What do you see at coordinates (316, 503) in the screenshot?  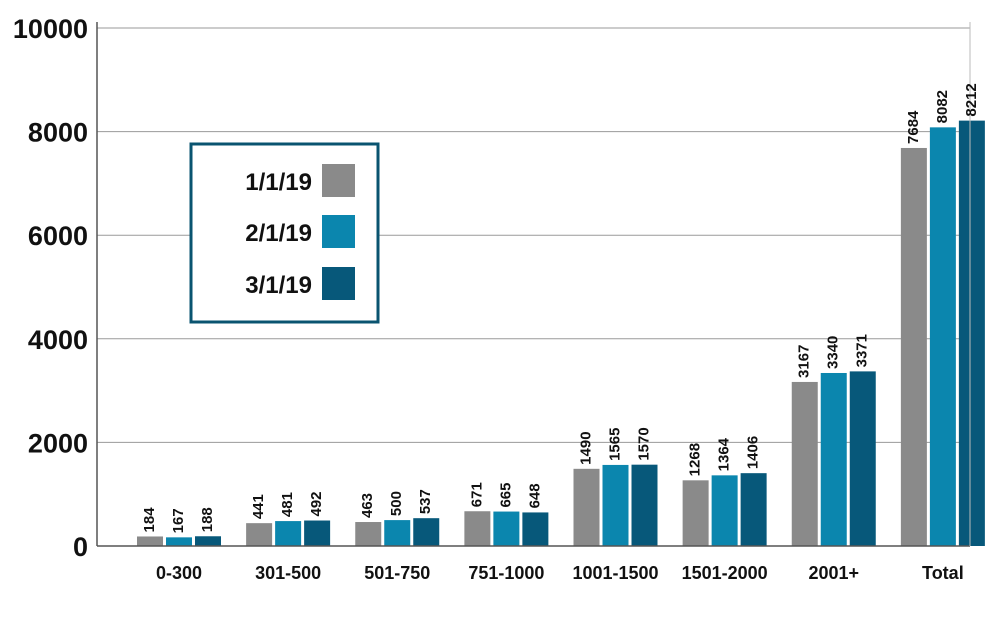 I see `data-label: 492` at bounding box center [316, 503].